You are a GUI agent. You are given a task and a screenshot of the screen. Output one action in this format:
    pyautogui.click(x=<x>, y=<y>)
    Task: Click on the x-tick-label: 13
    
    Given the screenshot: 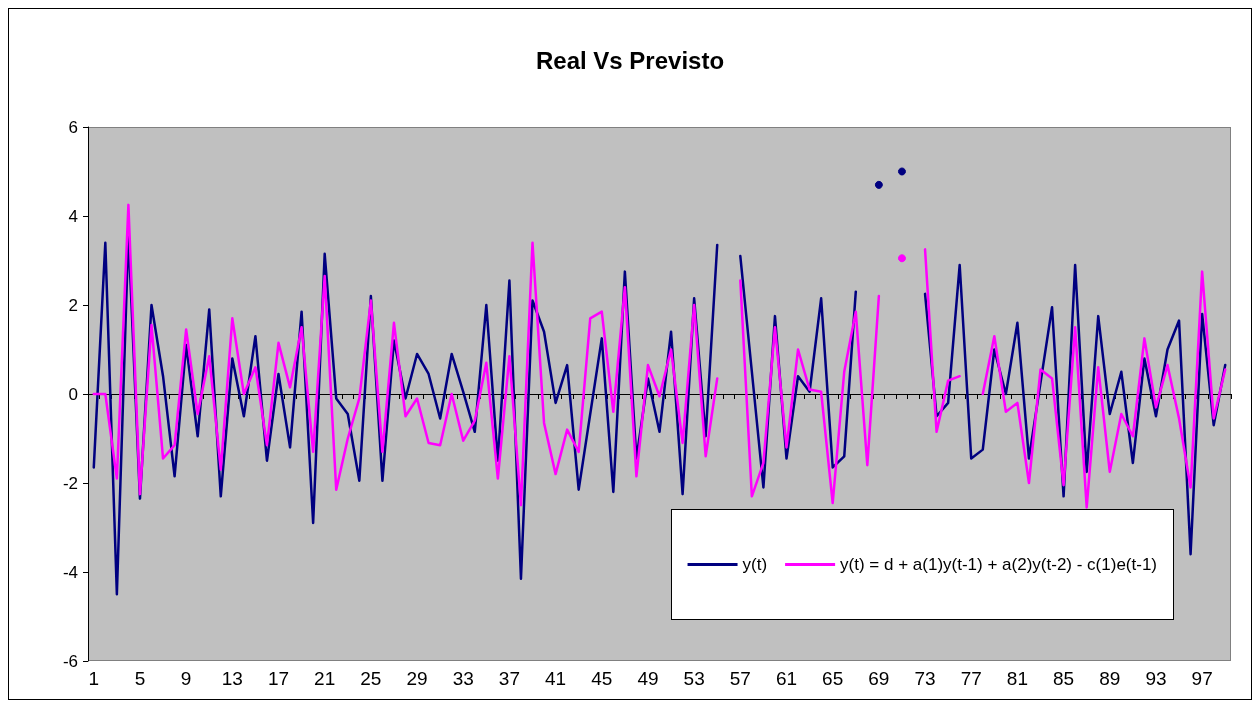 What is the action you would take?
    pyautogui.click(x=232, y=678)
    